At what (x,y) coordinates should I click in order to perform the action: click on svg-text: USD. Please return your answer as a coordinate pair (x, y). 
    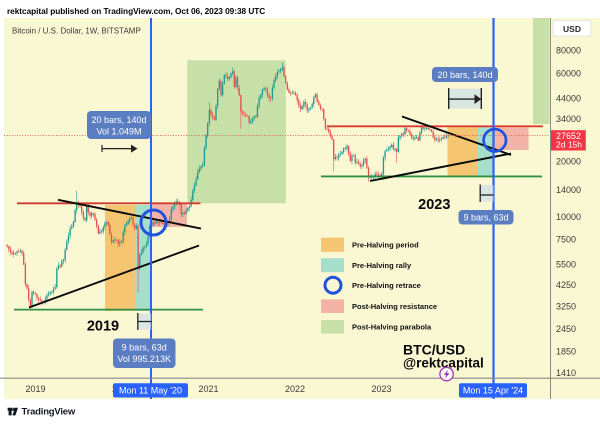
    Looking at the image, I should click on (572, 29).